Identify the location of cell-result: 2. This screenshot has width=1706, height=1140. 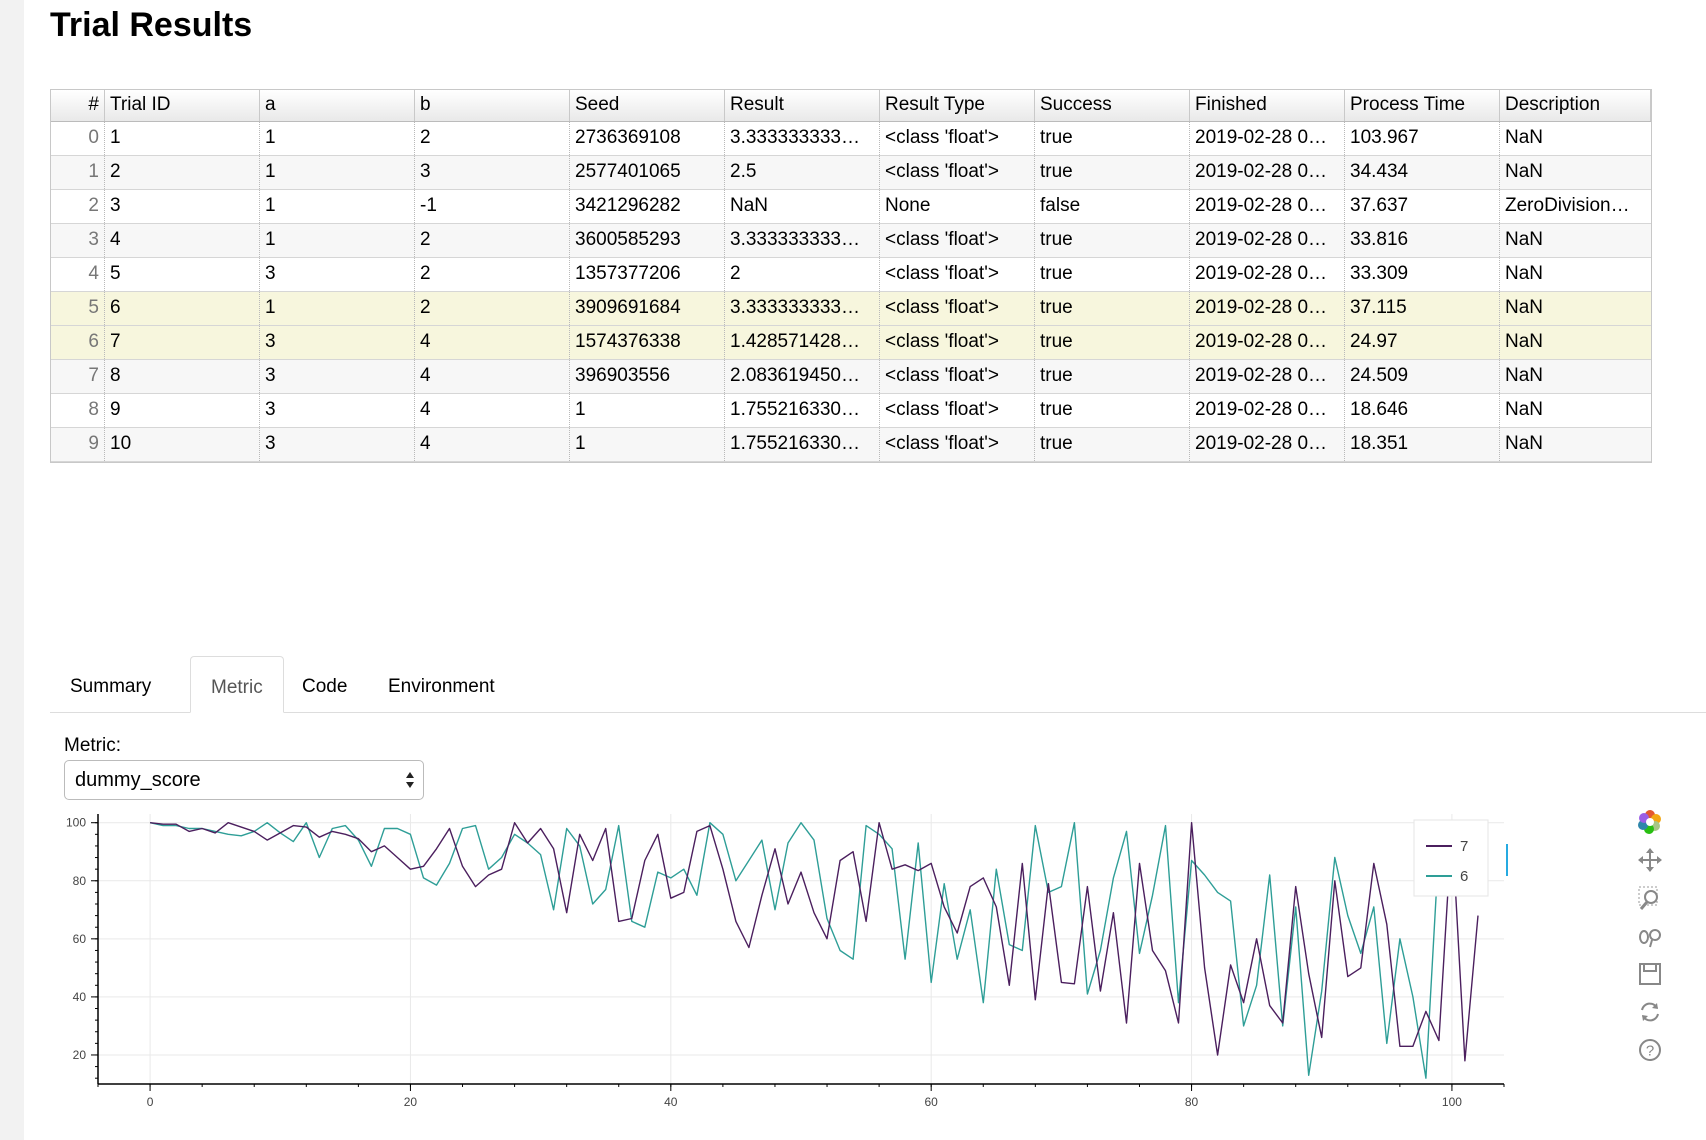
(802, 274).